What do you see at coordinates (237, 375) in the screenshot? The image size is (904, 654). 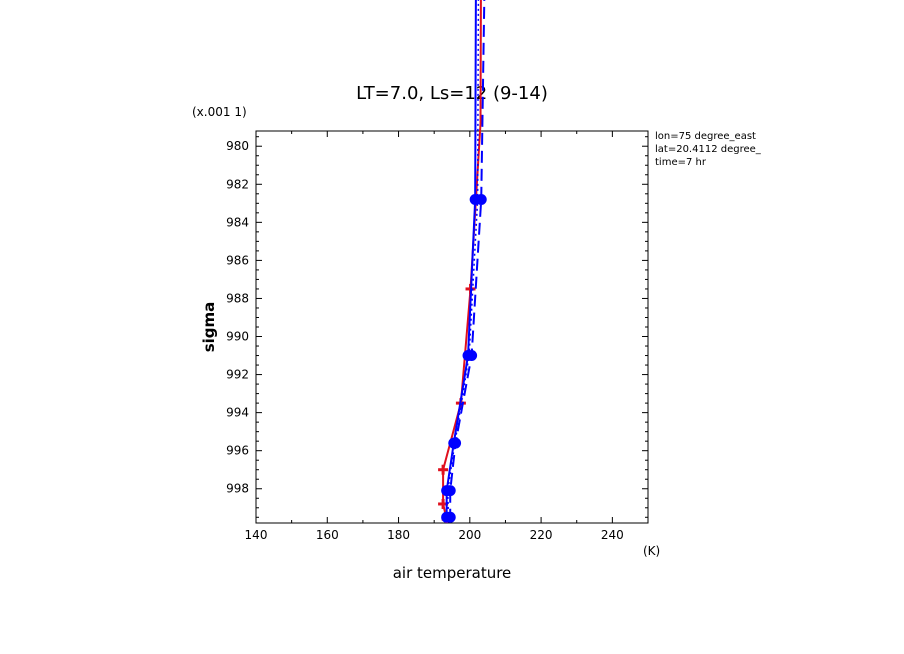 I see `y-tick-label: 992` at bounding box center [237, 375].